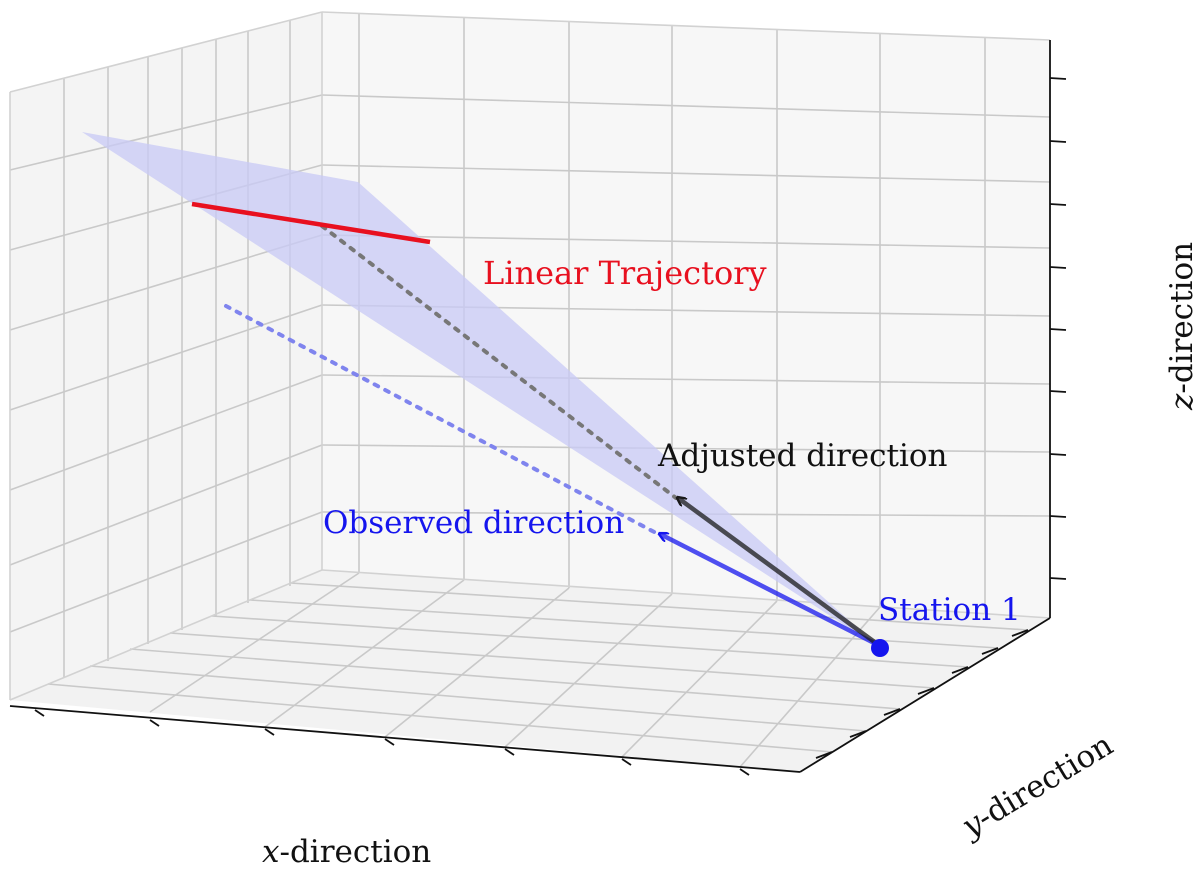 This screenshot has width=1200, height=878. Describe the element at coordinates (1045, 781) in the screenshot. I see `y-axis-title-suffix: -direction` at that location.